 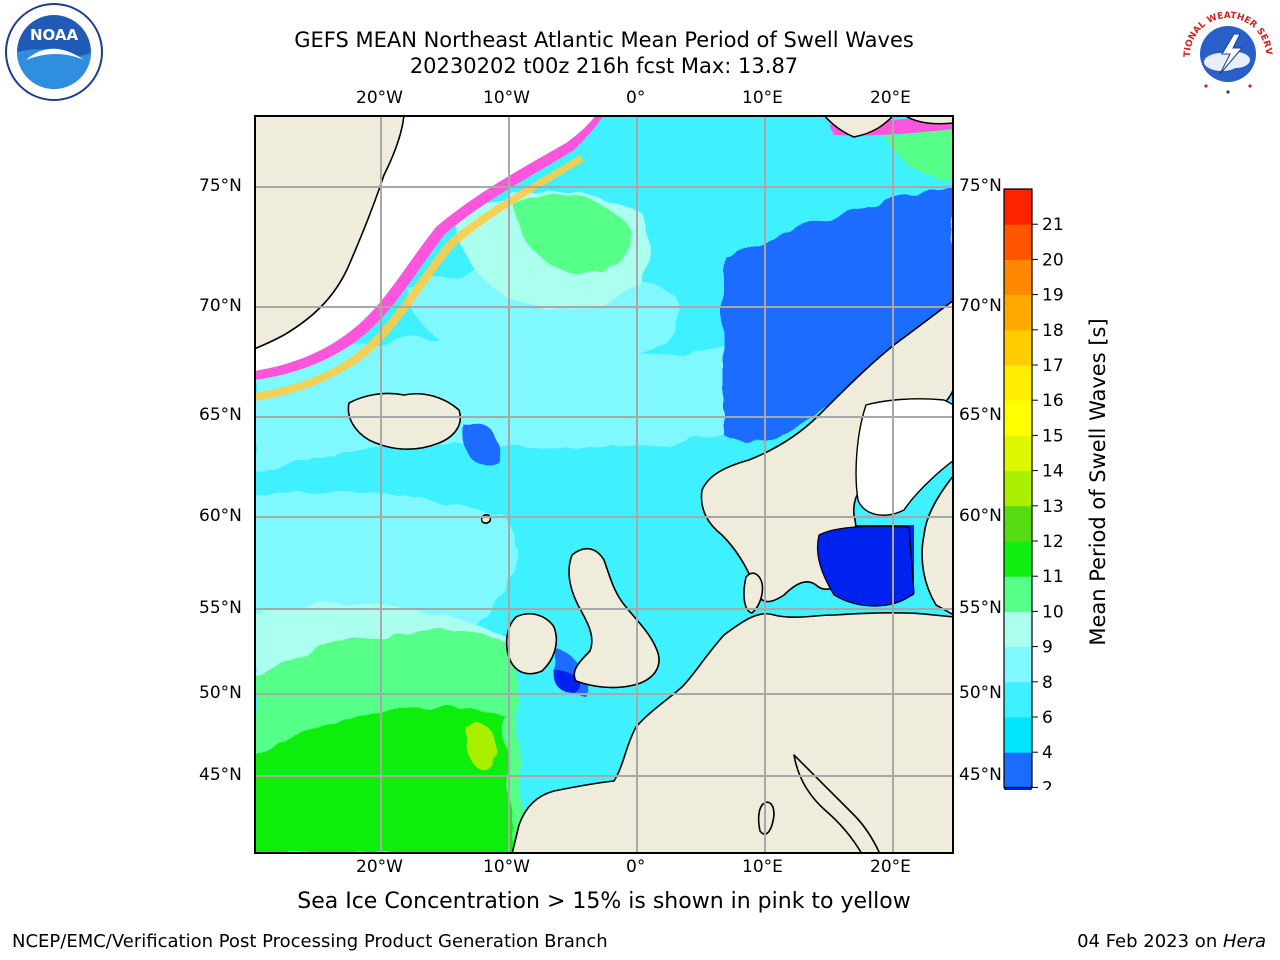 I want to click on lon-label-top-20e: 20°E, so click(x=890, y=98).